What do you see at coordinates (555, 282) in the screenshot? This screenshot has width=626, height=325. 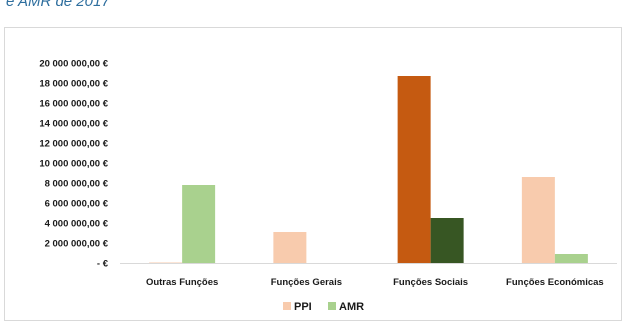 I see `category-label: Funções Económicas` at bounding box center [555, 282].